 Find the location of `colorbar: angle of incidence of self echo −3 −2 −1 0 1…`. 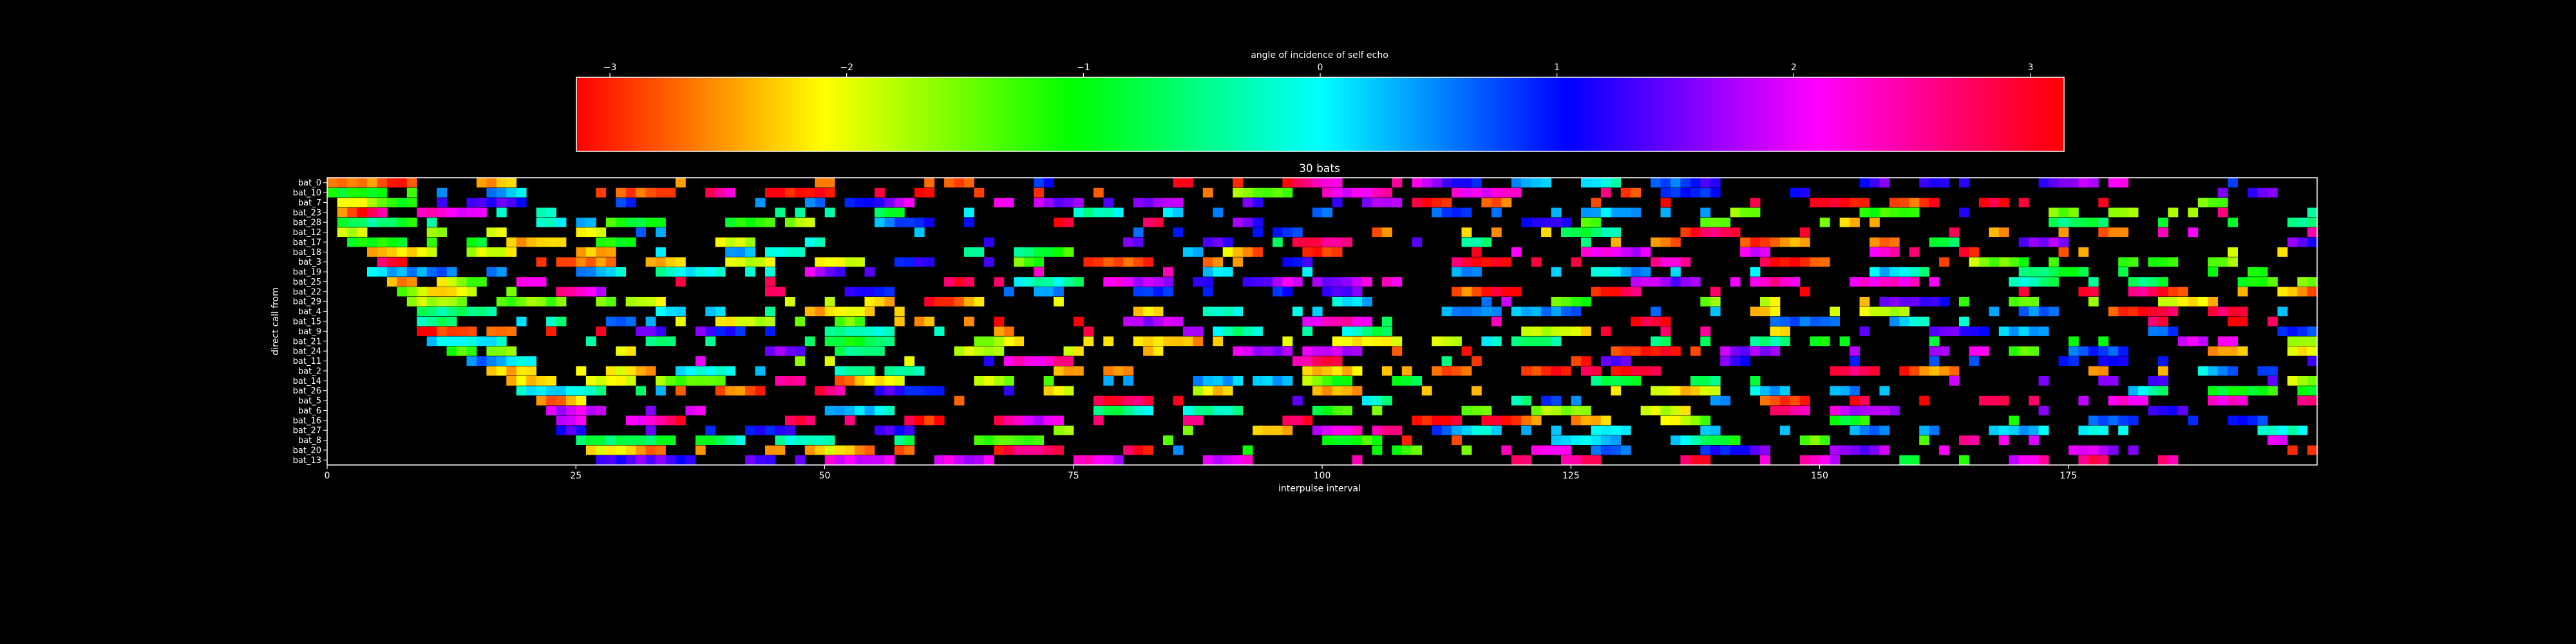

colorbar: angle of incidence of self echo −3 −2 −1 0 1… is located at coordinates (1320, 101).